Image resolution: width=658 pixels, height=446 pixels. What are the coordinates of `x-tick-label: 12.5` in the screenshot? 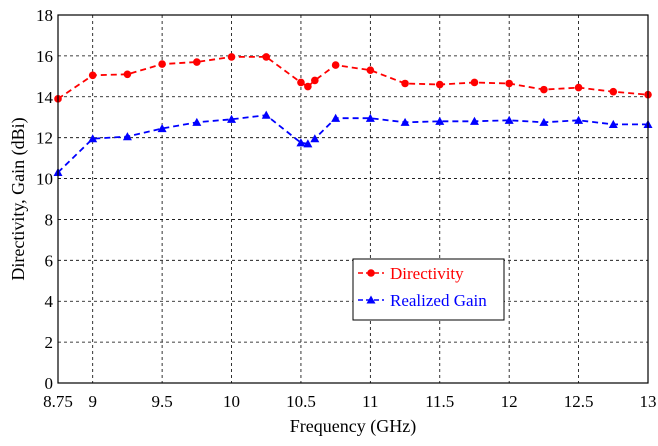 It's located at (579, 401).